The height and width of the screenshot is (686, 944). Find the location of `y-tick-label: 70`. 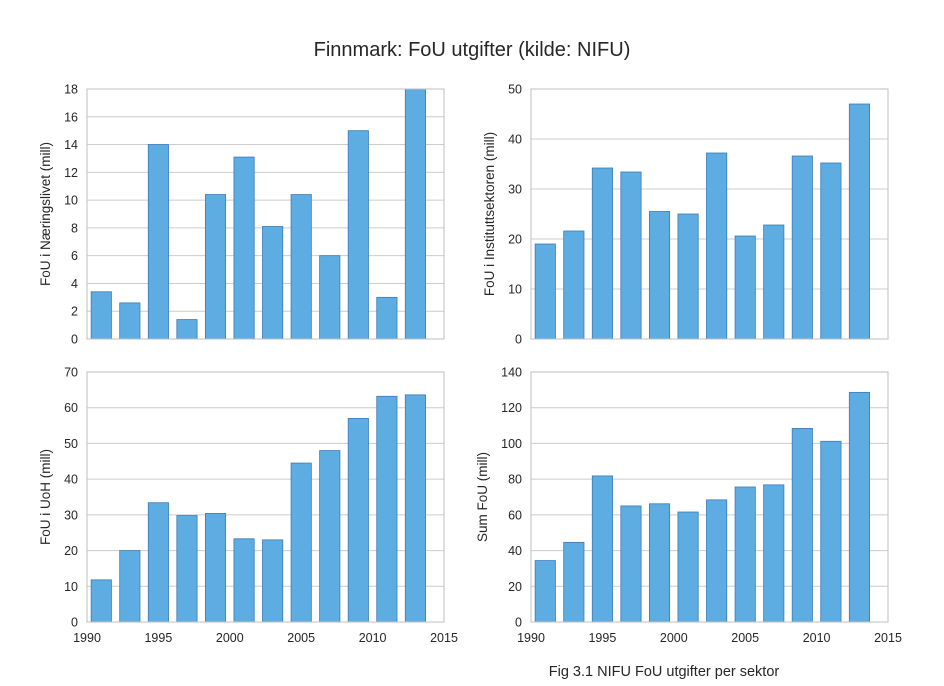

y-tick-label: 70 is located at coordinates (71, 373).